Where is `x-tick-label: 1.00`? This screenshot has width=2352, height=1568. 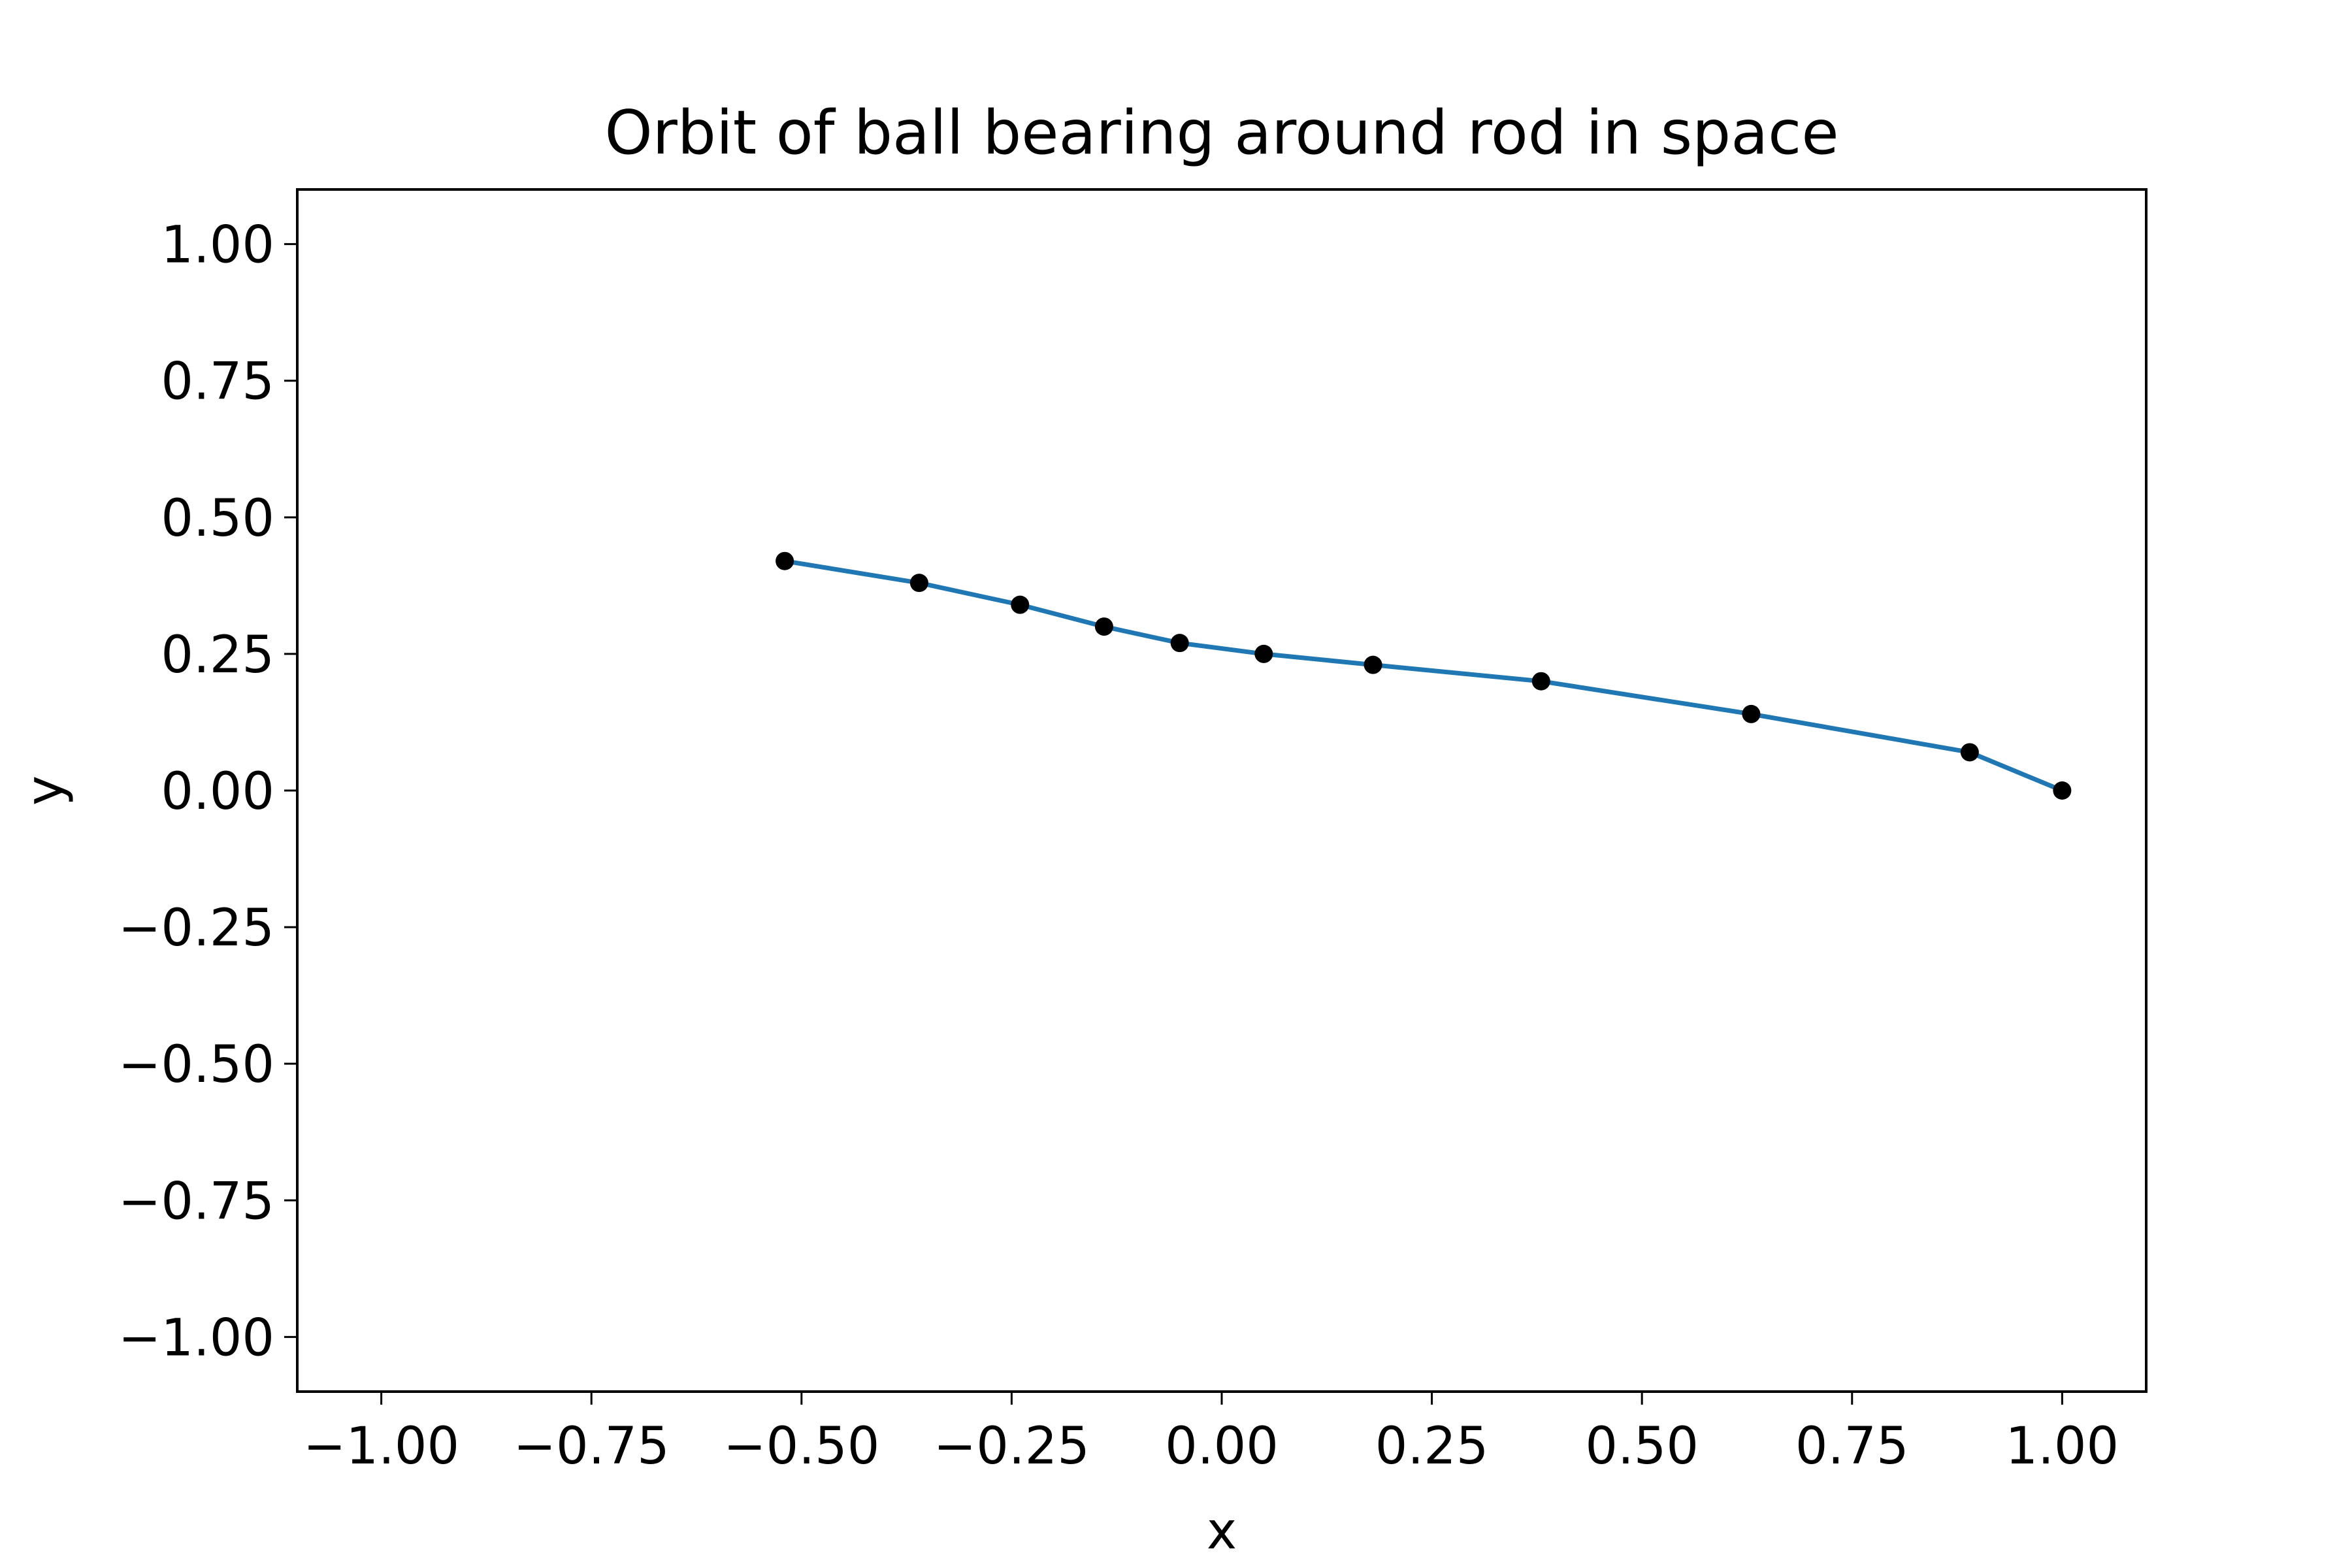
x-tick-label: 1.00 is located at coordinates (2062, 1446).